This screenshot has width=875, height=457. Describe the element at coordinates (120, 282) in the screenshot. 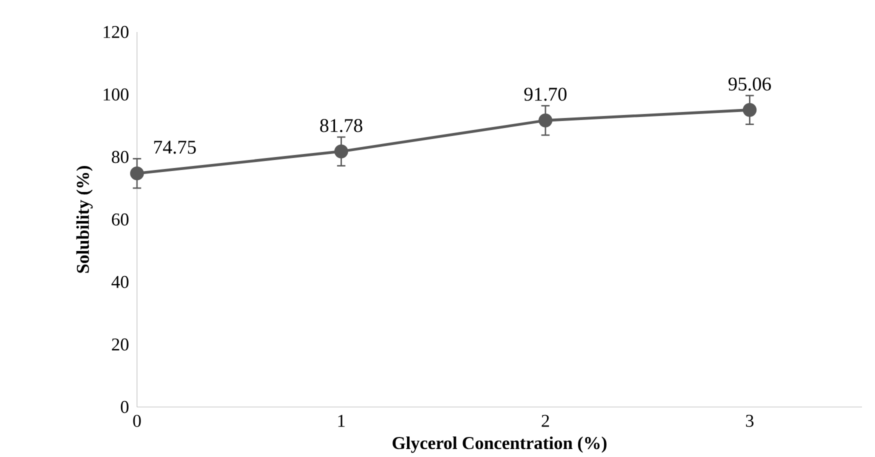

I see `y-tick-label: 40` at that location.